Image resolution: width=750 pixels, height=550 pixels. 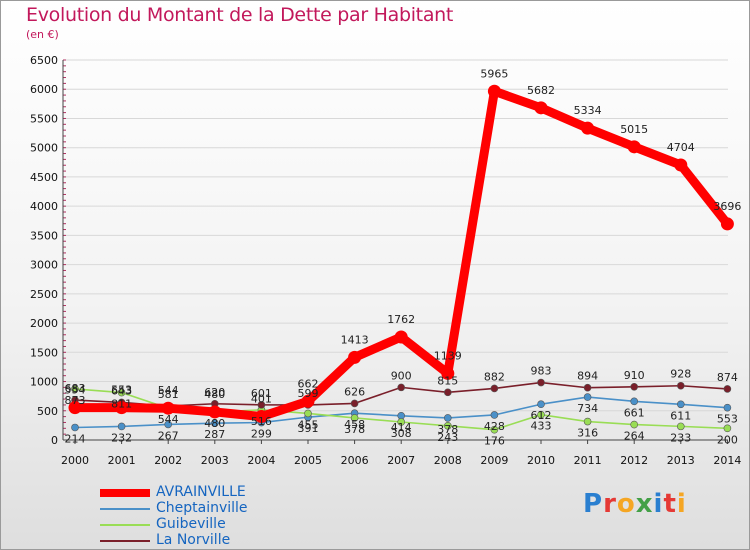 What do you see at coordinates (588, 110) in the screenshot?
I see `data-label: 5334` at bounding box center [588, 110].